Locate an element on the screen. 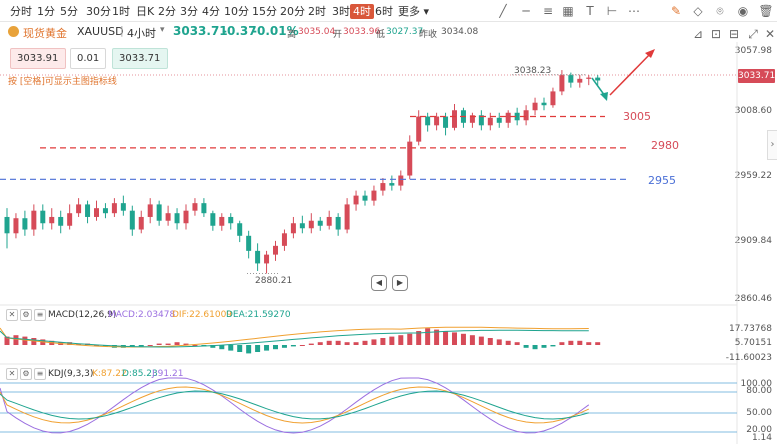 The image size is (777, 444). timeframe-5: 日K is located at coordinates (145, 11).